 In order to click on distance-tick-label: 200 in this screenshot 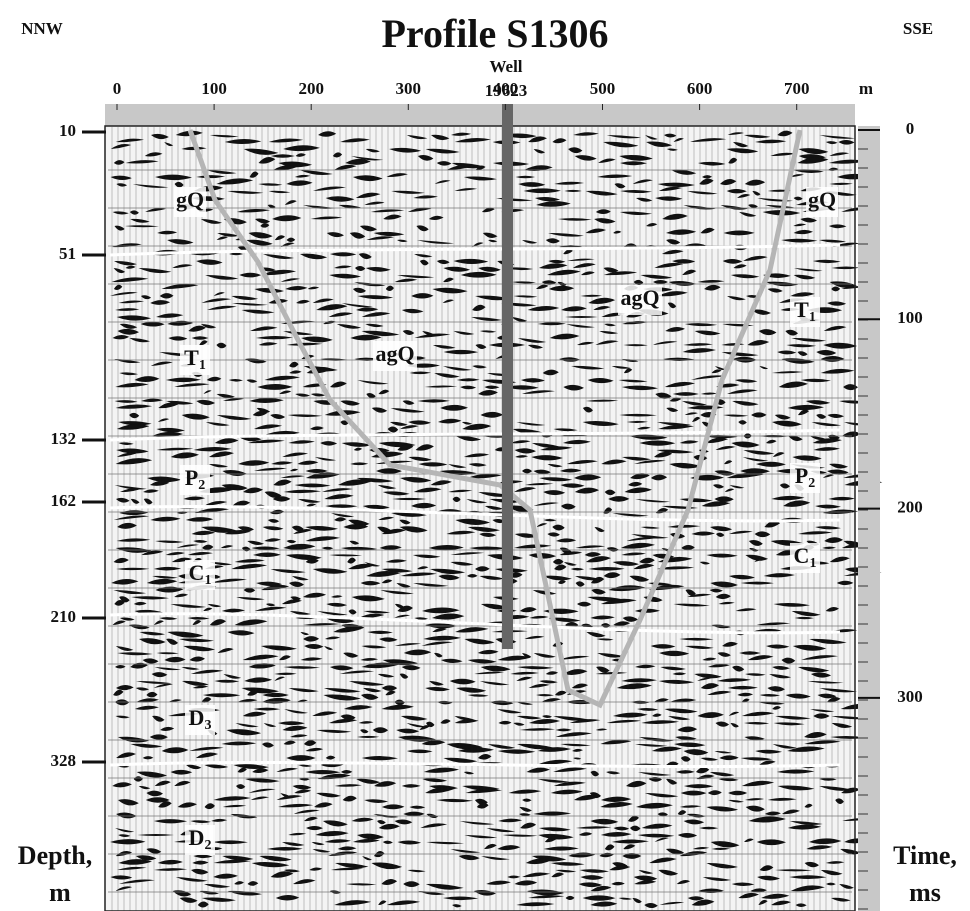, I will do `click(311, 88)`.